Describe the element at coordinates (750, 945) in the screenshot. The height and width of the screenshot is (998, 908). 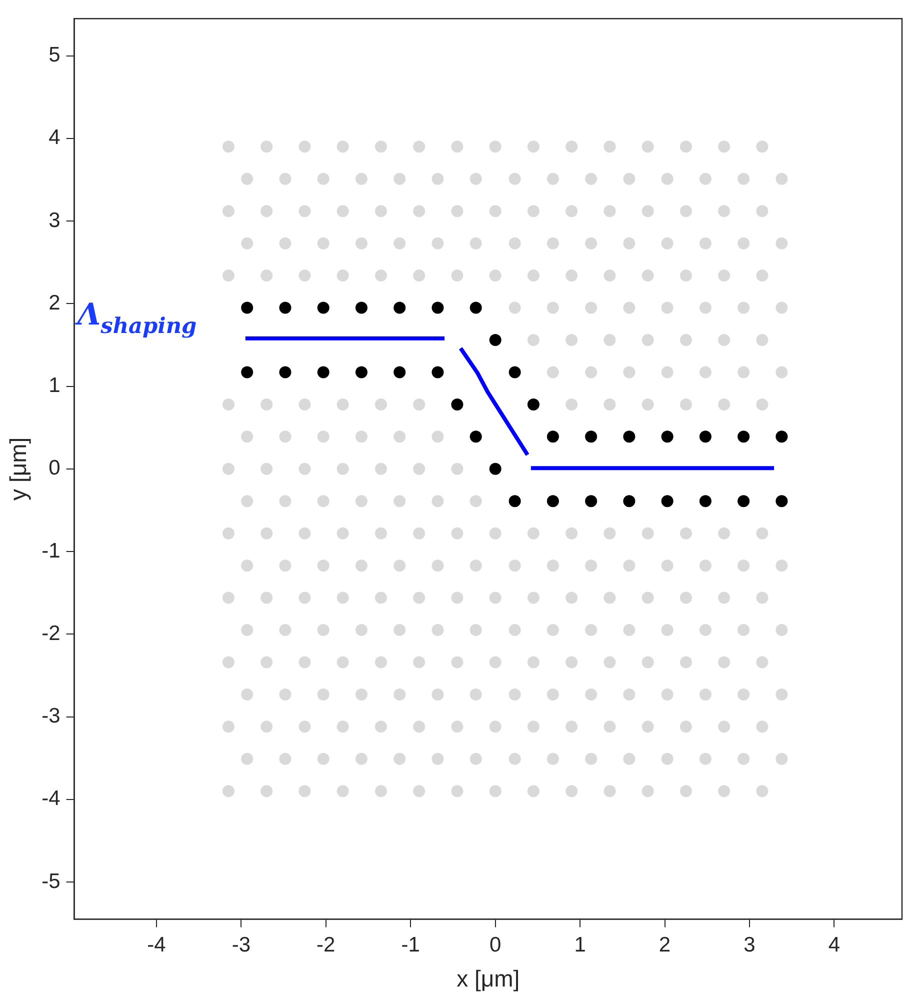
I see `x-tick-label: 3` at that location.